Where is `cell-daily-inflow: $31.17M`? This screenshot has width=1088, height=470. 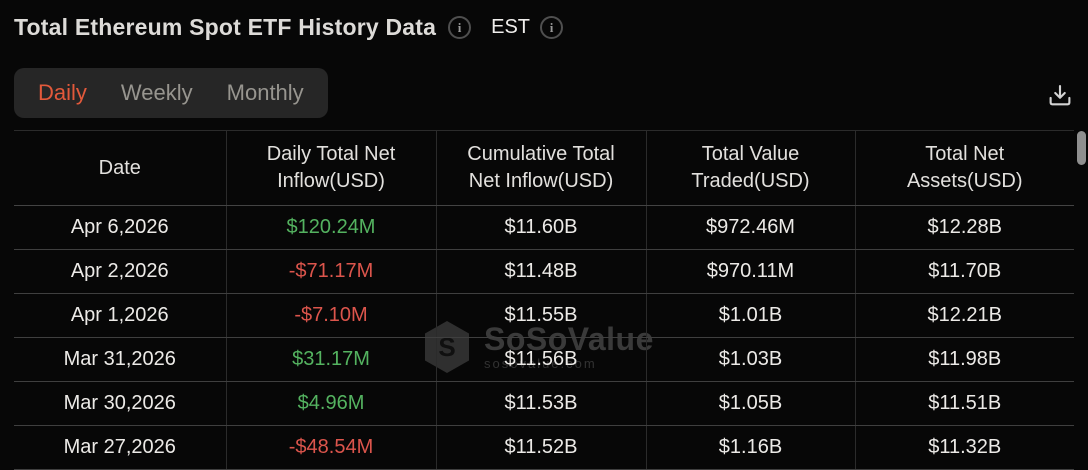
cell-daily-inflow: $31.17M is located at coordinates (330, 359).